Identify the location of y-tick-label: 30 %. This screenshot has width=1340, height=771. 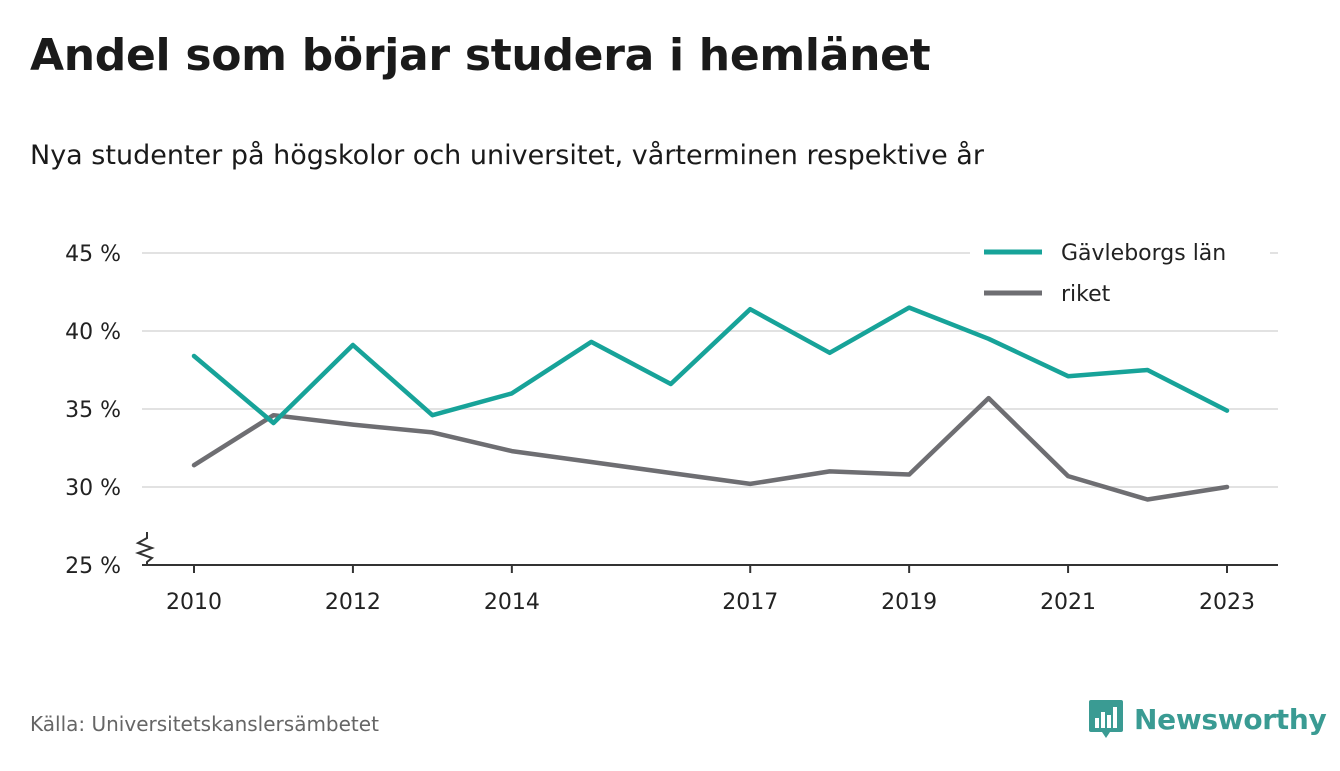
(93, 488).